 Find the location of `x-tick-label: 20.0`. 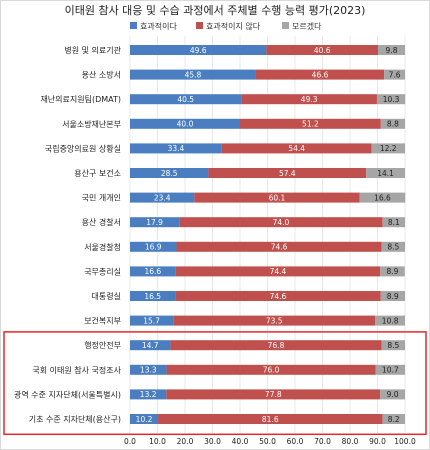

x-tick-label: 20.0 is located at coordinates (185, 441).